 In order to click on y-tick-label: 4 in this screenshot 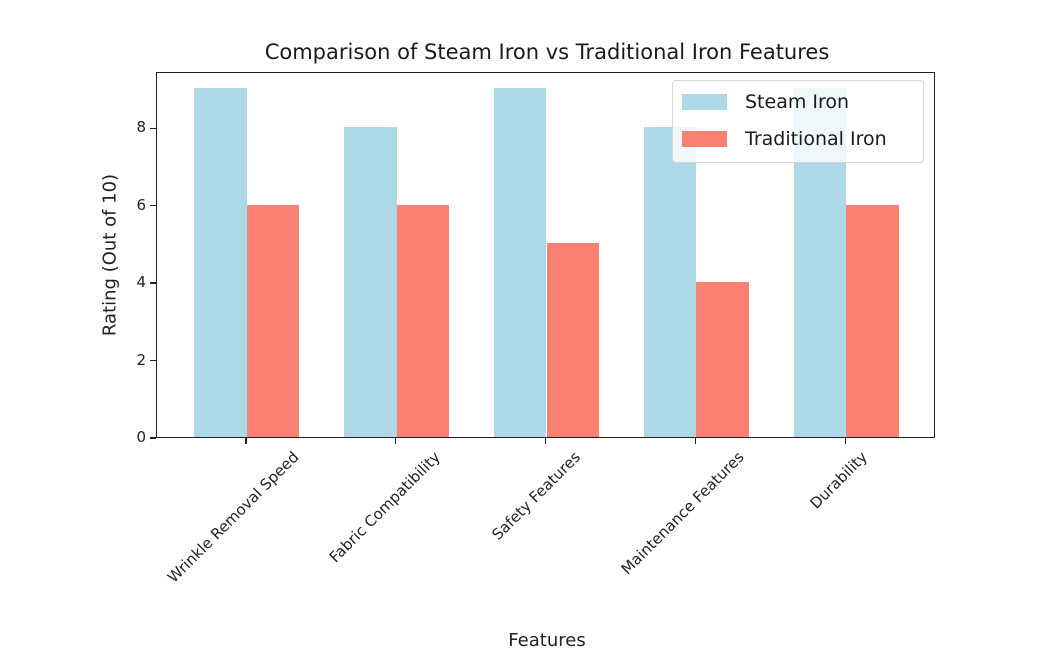, I will do `click(141, 282)`.